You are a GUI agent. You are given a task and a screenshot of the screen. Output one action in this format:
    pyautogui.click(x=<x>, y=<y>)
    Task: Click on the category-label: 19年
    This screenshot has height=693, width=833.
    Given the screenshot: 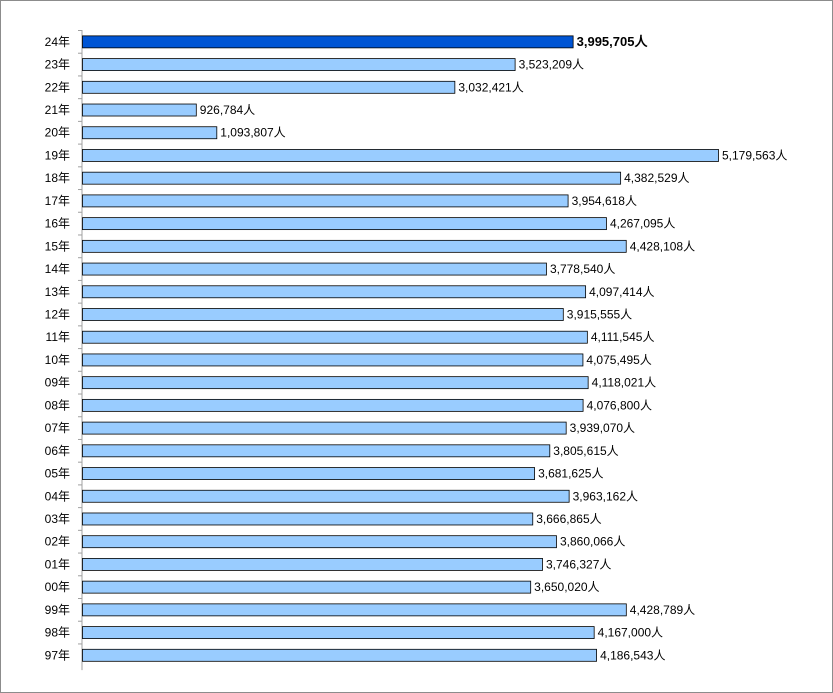 What is the action you would take?
    pyautogui.click(x=57, y=155)
    